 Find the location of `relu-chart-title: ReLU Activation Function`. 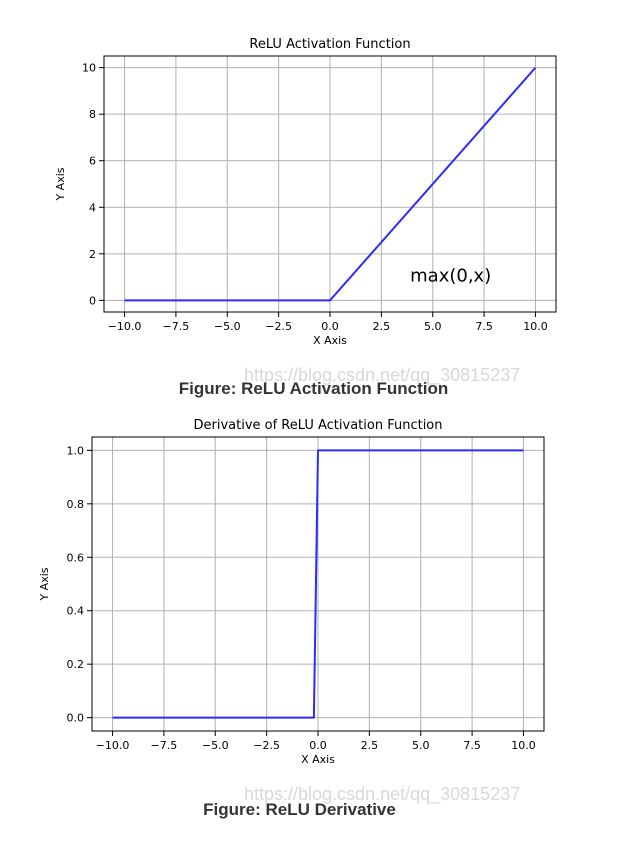

relu-chart-title: ReLU Activation Function is located at coordinates (329, 44).